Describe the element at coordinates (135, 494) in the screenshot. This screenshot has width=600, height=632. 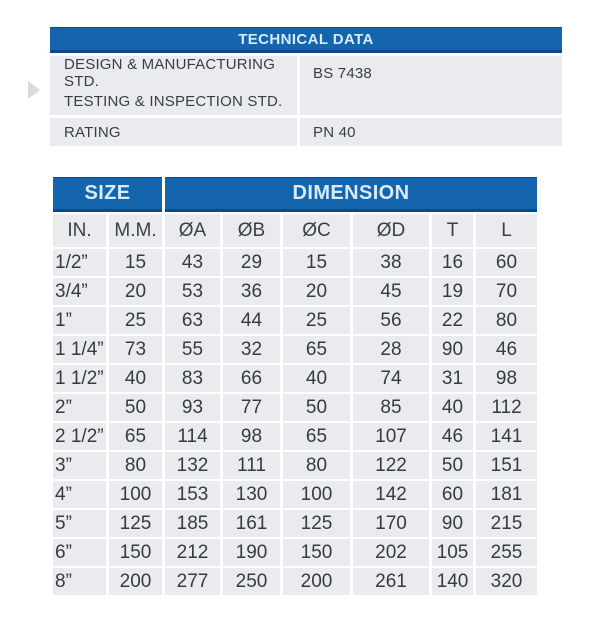
I see `cell-size-mm: 100` at that location.